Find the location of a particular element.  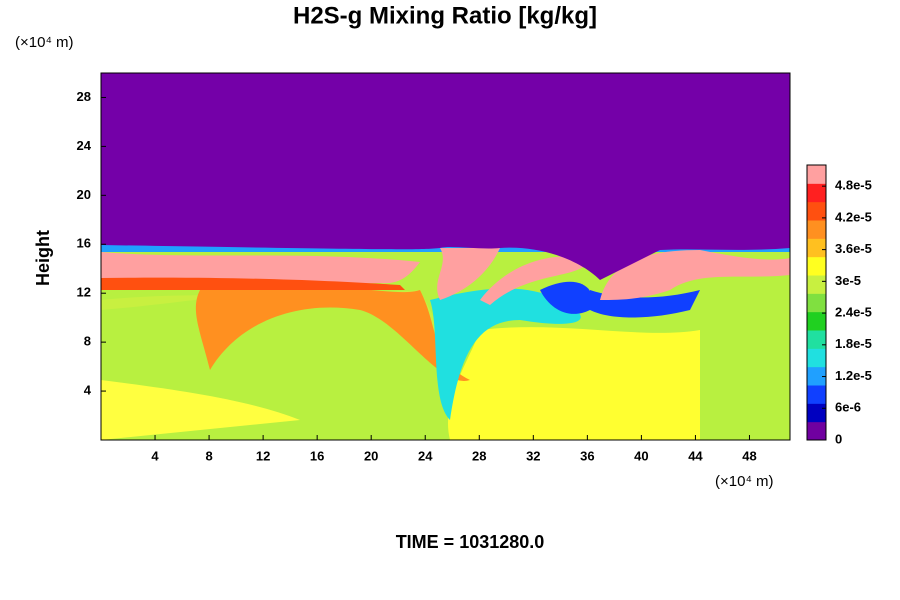

colorbar-tick-label: 4.2e-5 is located at coordinates (853, 216).